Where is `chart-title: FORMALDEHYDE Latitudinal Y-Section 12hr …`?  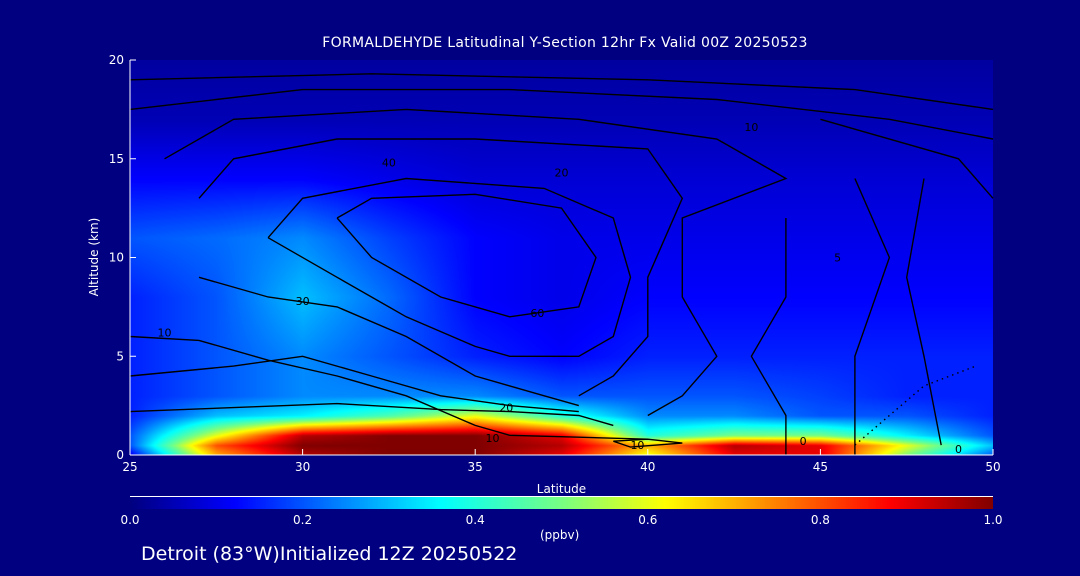 chart-title: FORMALDEHYDE Latitudinal Y-Section 12hr … is located at coordinates (565, 43).